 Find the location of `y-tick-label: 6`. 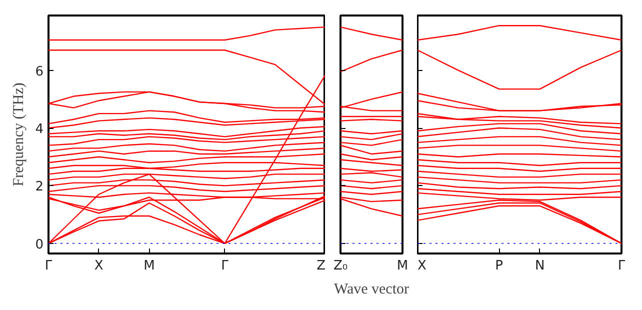

y-tick-label: 6 is located at coordinates (39, 72).